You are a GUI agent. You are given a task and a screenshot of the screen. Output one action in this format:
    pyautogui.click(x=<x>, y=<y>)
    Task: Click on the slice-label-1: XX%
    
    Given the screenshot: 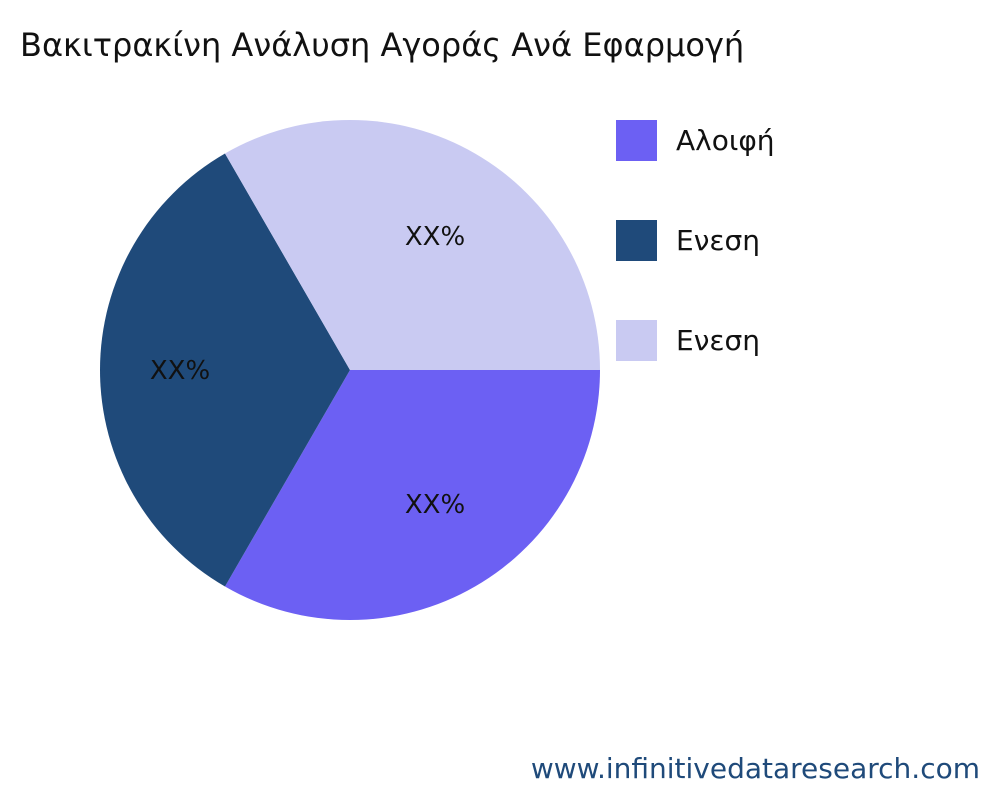 What is the action you would take?
    pyautogui.click(x=180, y=371)
    